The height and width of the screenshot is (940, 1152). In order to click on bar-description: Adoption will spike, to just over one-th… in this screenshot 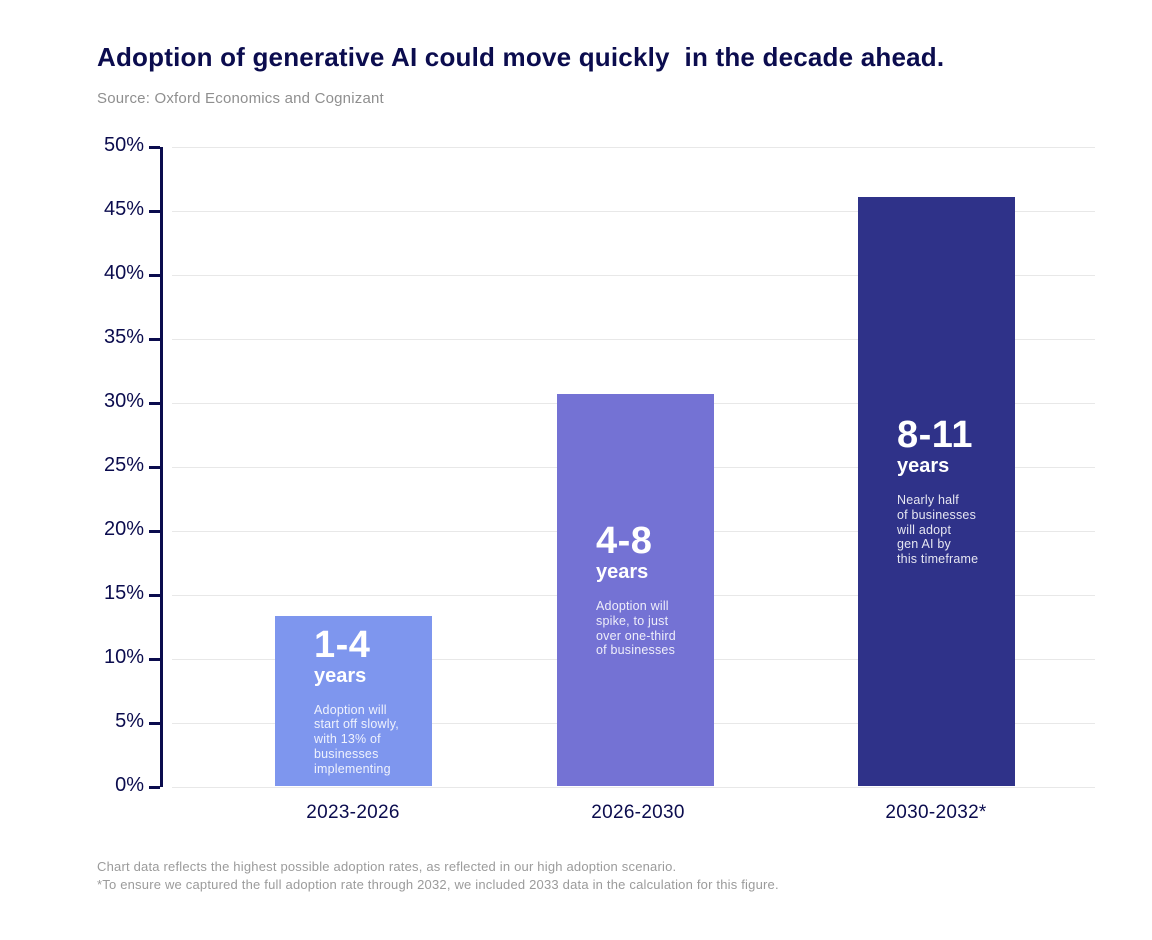, I will do `click(636, 628)`.